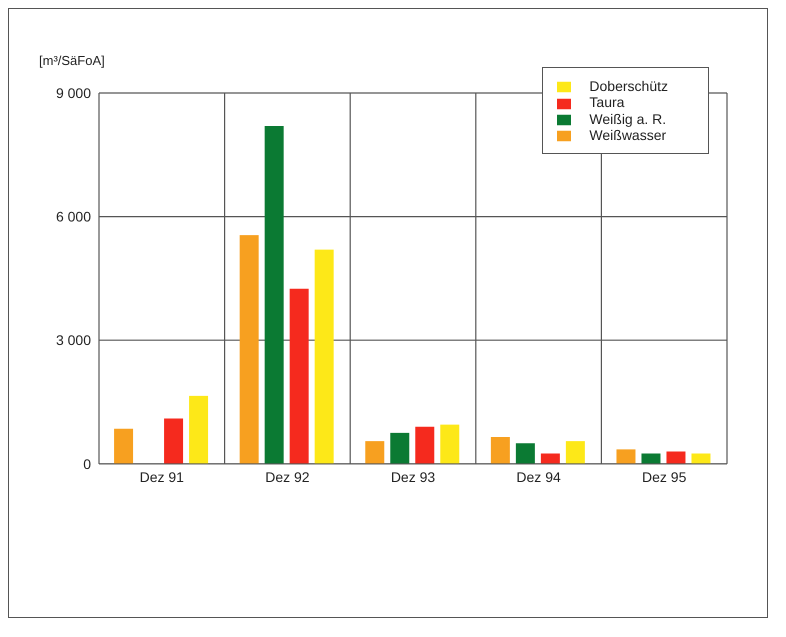 Image resolution: width=786 pixels, height=637 pixels. What do you see at coordinates (538, 476) in the screenshot?
I see `x-tick-label: Dez 94` at bounding box center [538, 476].